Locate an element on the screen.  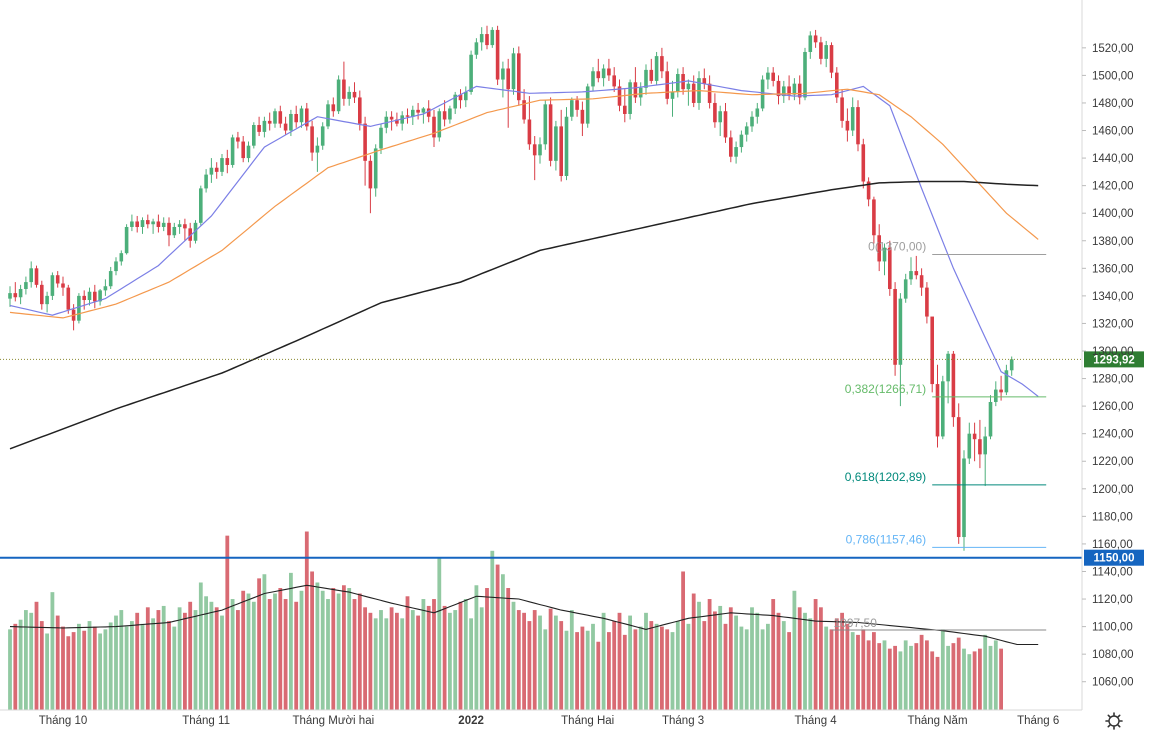
time-tick-label: Tháng 4 is located at coordinates (815, 721).